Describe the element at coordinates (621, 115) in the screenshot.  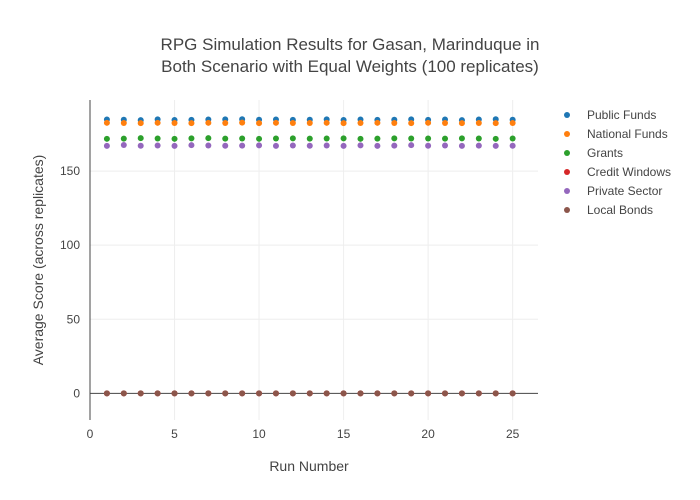
I see `legend-label: Public Funds` at that location.